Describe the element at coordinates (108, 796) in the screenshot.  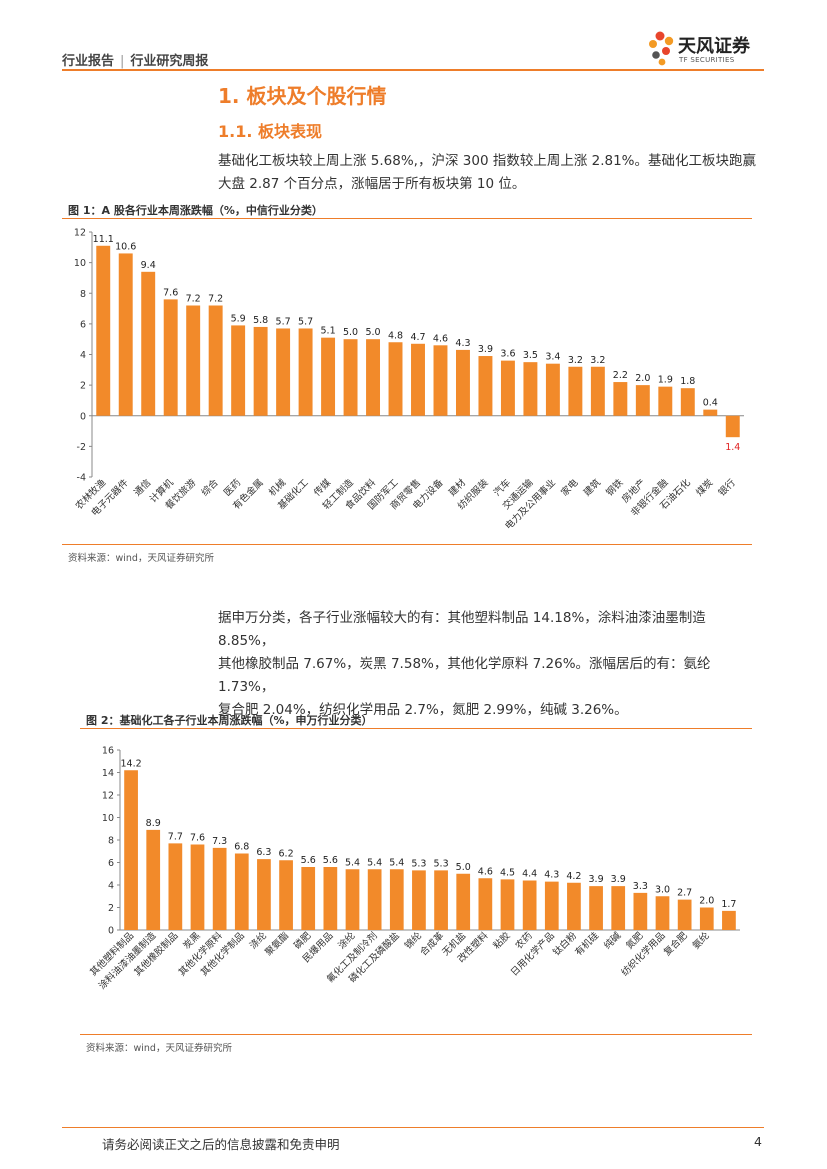
I see `y-tick-label: 12` at that location.